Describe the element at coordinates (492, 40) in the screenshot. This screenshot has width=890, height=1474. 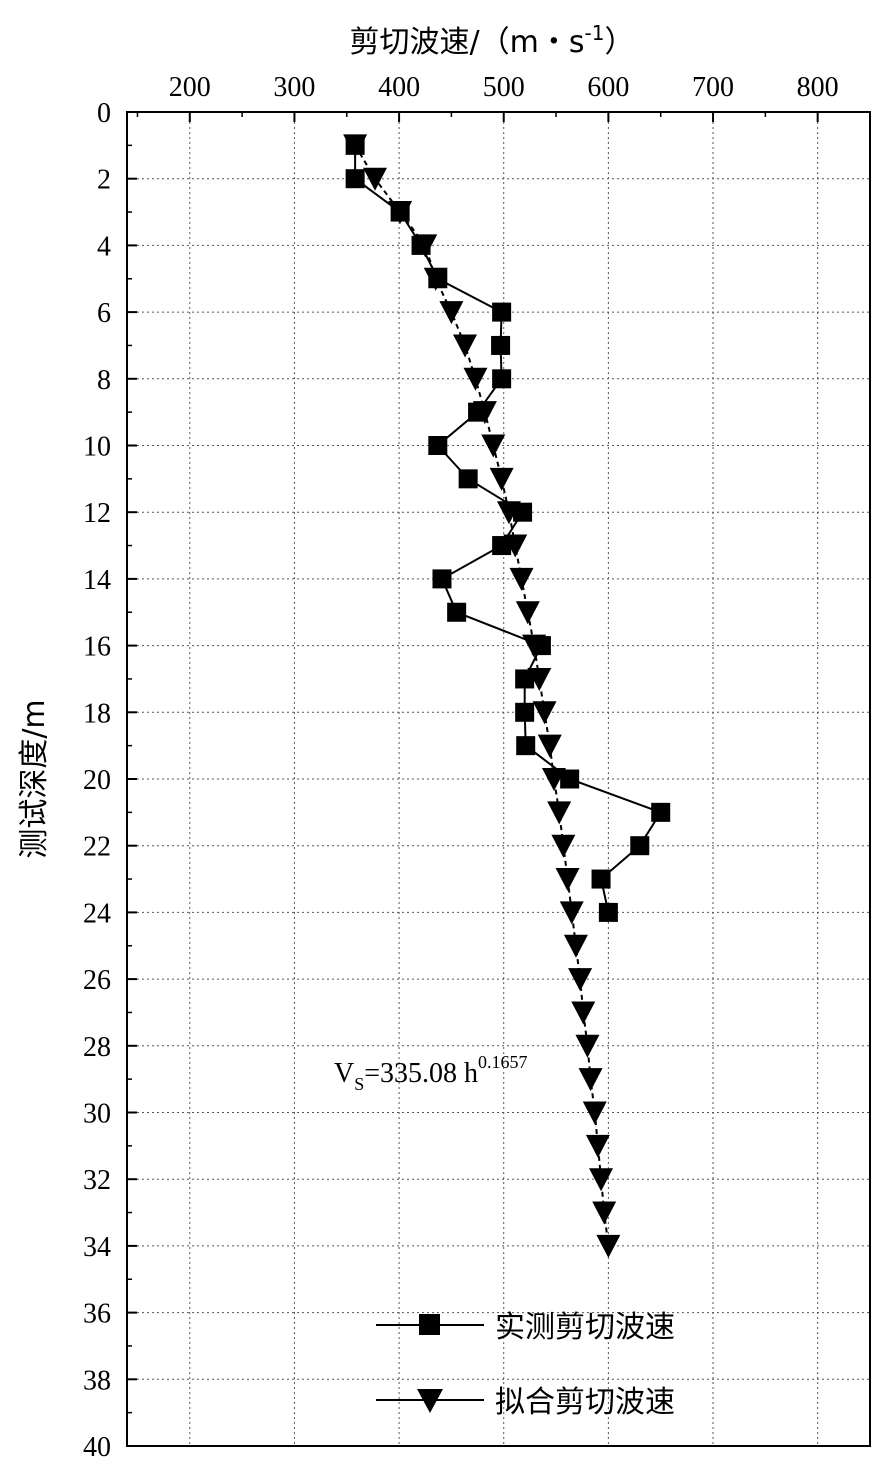
I see `x-axis-title: 剪切波速/（m・s-1）` at that location.